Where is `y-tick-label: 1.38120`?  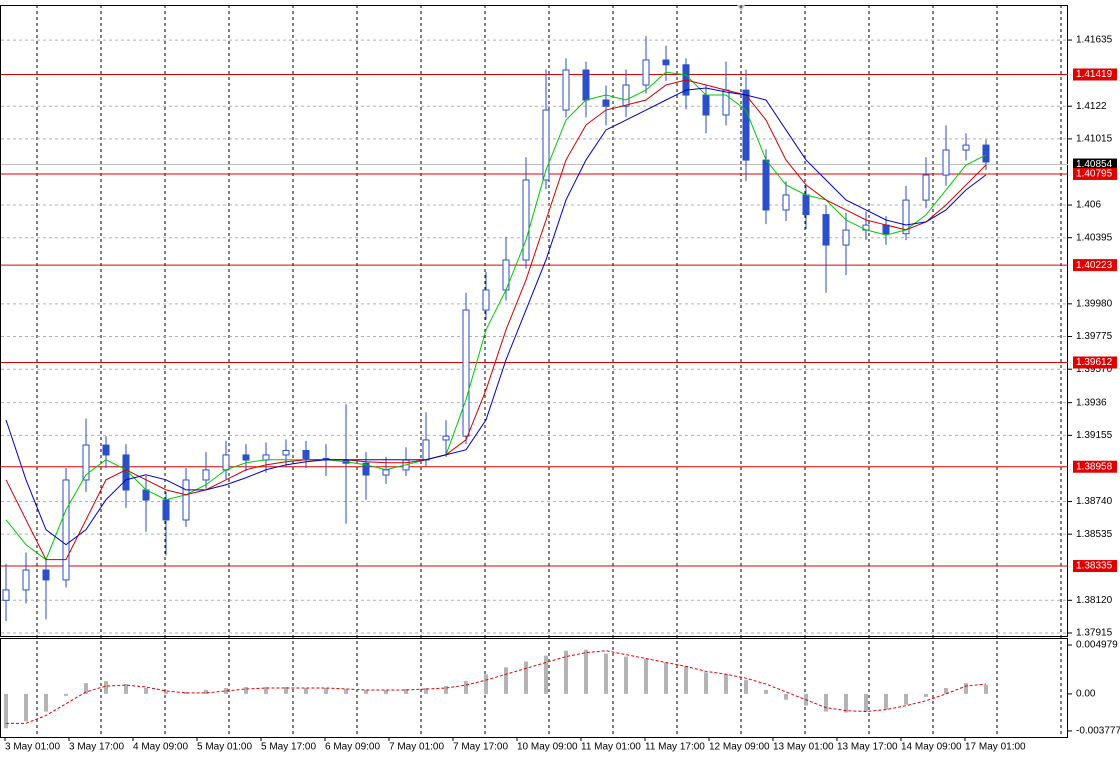
y-tick-label: 1.38120 is located at coordinates (1094, 600).